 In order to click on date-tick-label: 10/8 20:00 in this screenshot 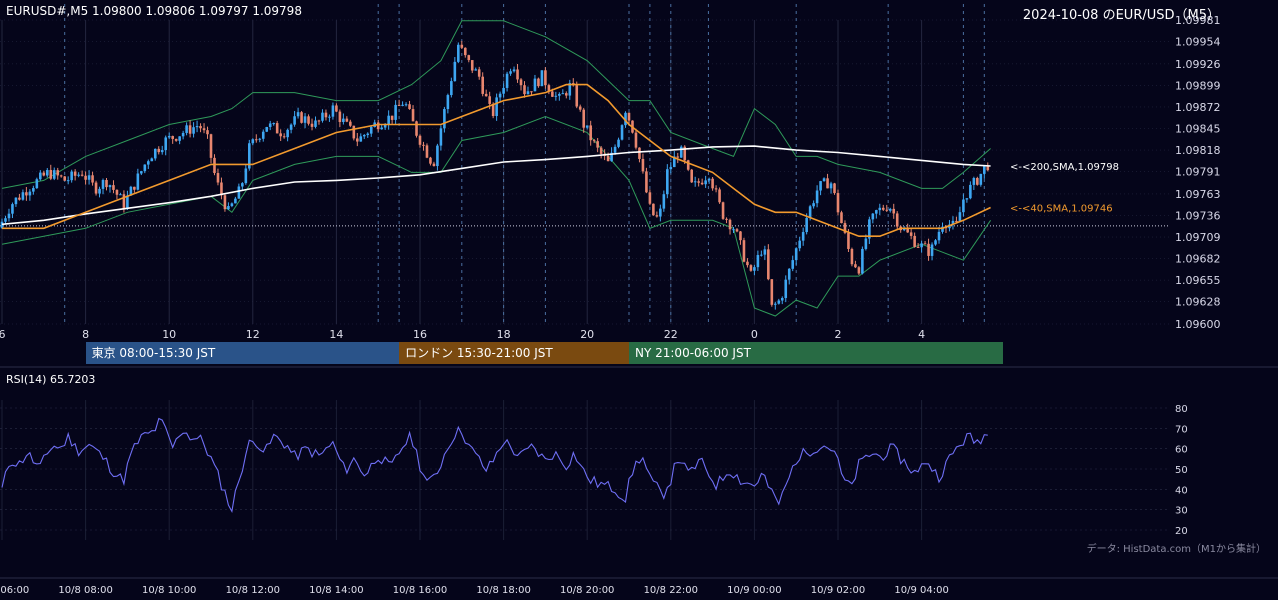, I will do `click(587, 590)`.